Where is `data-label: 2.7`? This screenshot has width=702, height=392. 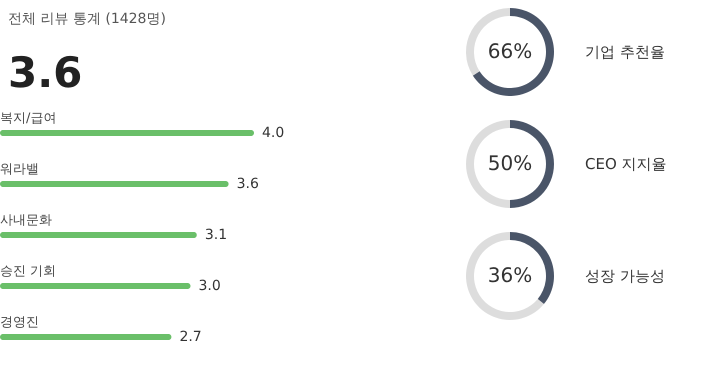 data-label: 2.7 is located at coordinates (190, 337).